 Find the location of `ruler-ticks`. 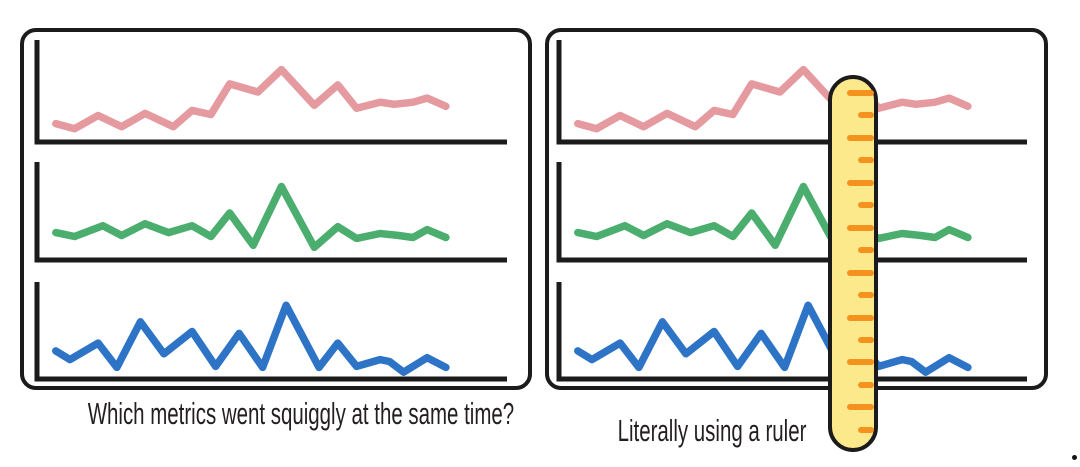

ruler-ticks is located at coordinates (853, 263).